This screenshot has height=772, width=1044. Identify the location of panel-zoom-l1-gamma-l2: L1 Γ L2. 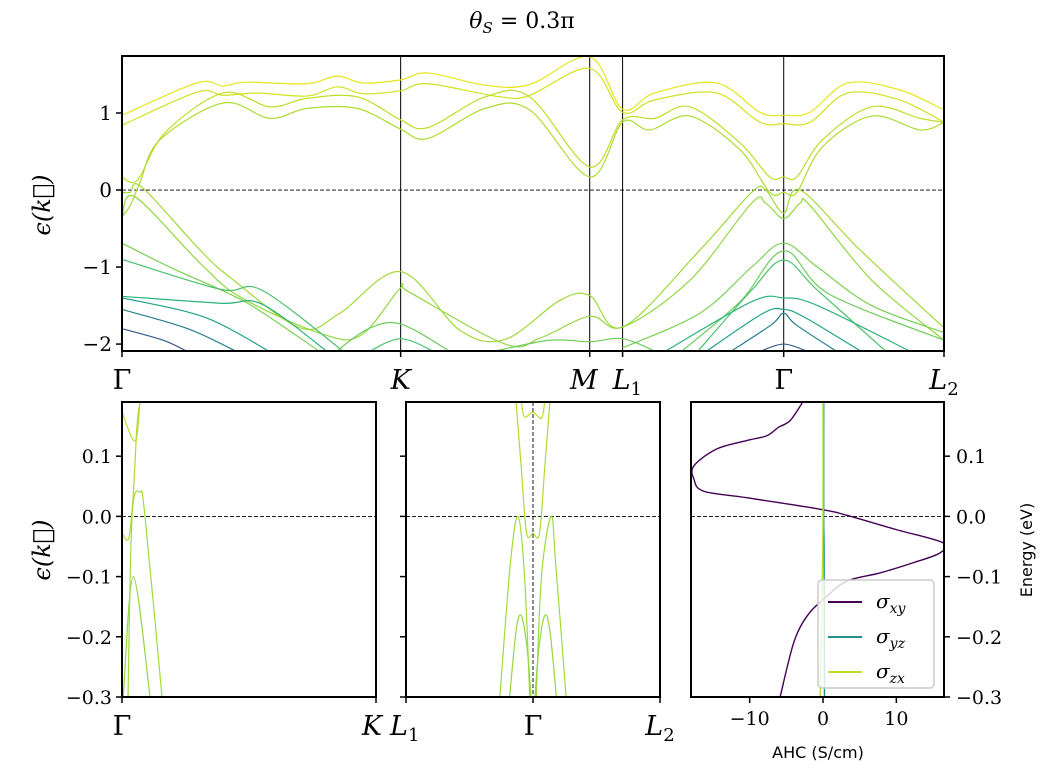
(532, 573).